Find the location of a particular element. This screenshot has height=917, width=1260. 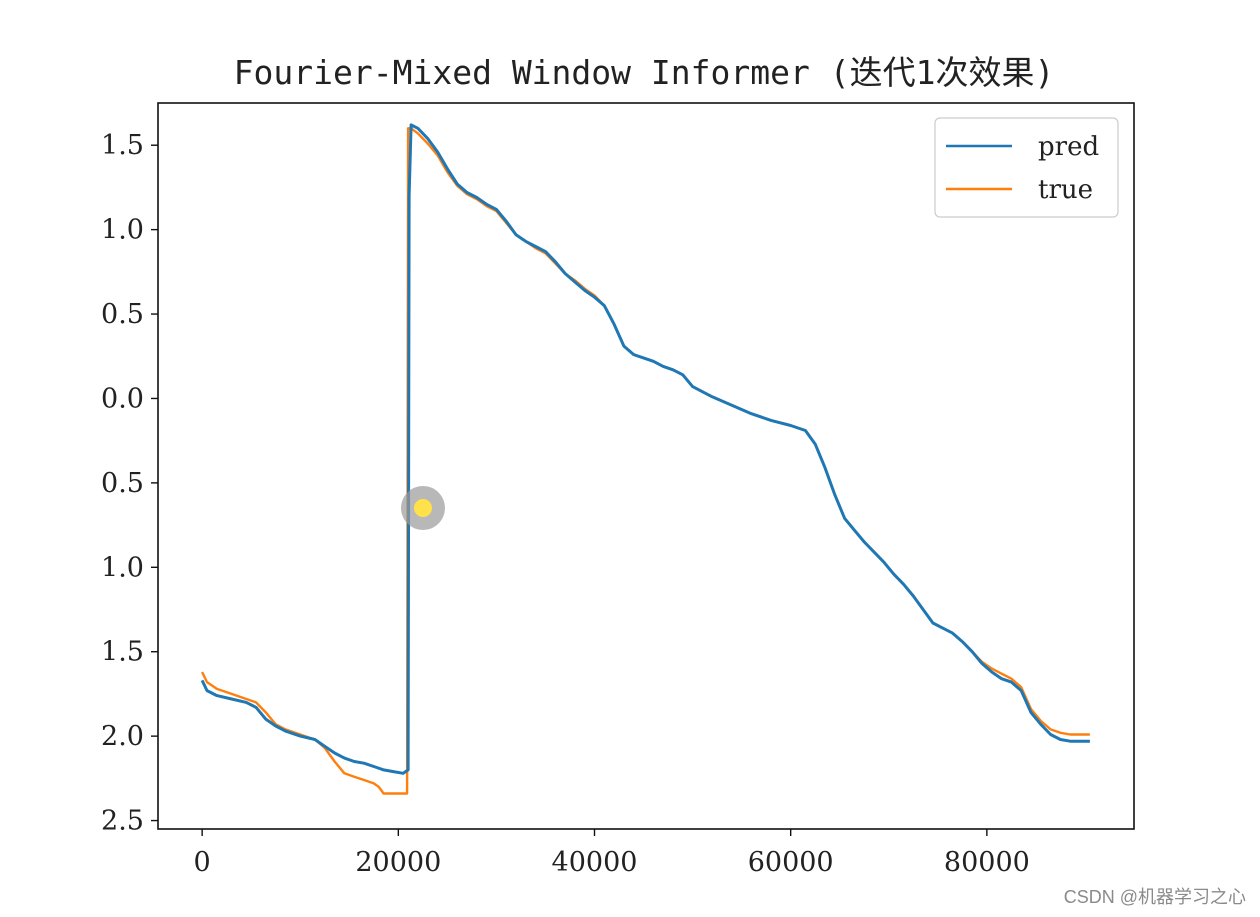

chart-title: Fourier-Mixed Window Informer (迭代1次效果) is located at coordinates (644, 72).